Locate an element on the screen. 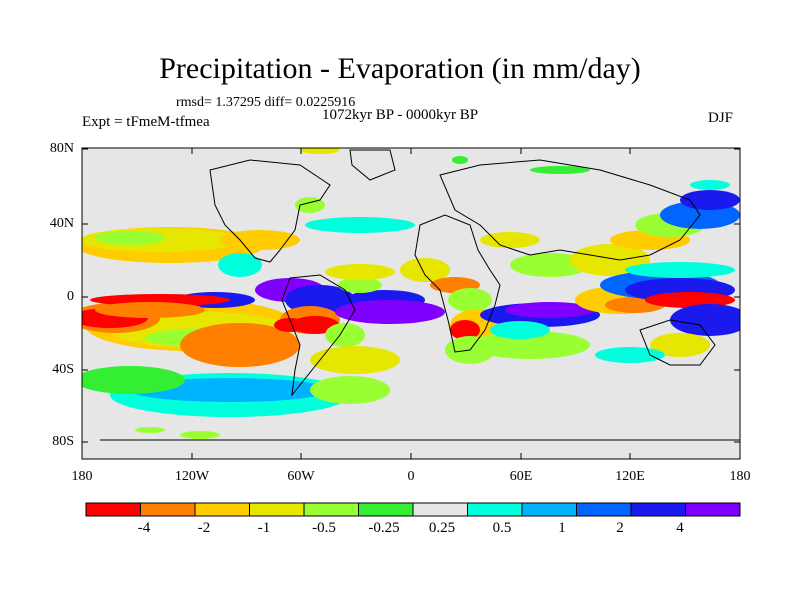  lon-label-60w: 60W is located at coordinates (301, 476).